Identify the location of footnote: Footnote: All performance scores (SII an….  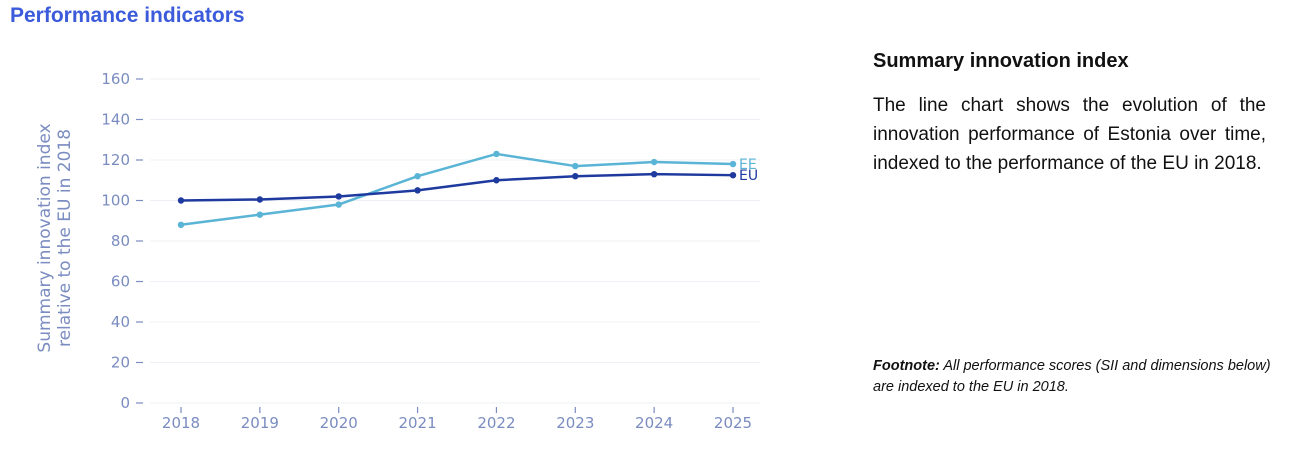
(1073, 377).